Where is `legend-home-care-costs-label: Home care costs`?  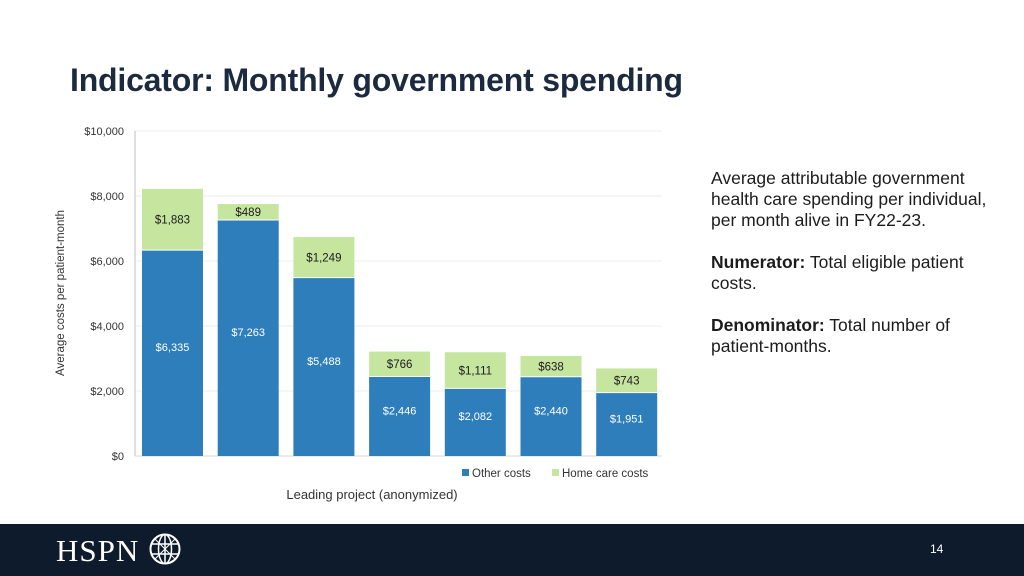
legend-home-care-costs-label: Home care costs is located at coordinates (605, 474).